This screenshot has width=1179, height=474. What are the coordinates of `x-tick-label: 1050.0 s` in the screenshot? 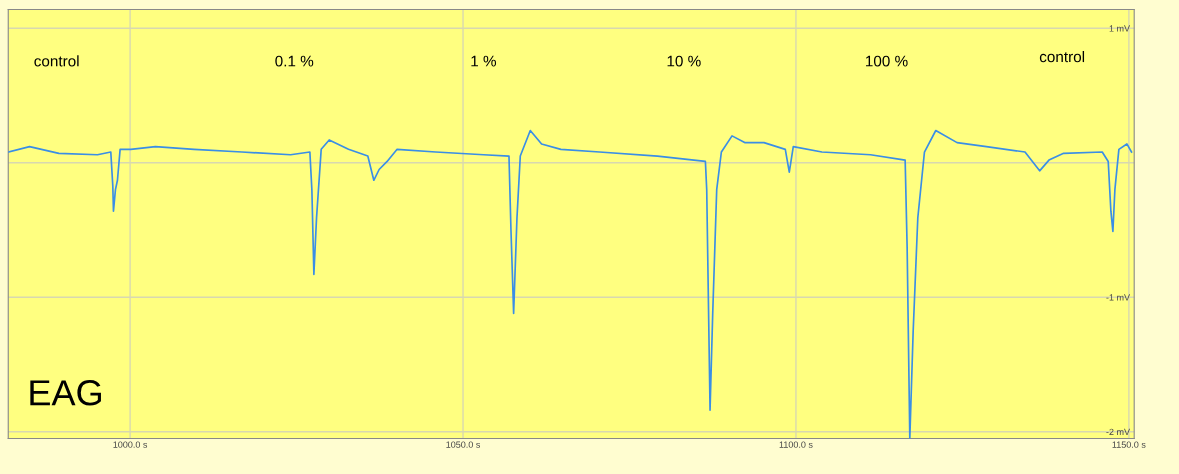 It's located at (463, 444).